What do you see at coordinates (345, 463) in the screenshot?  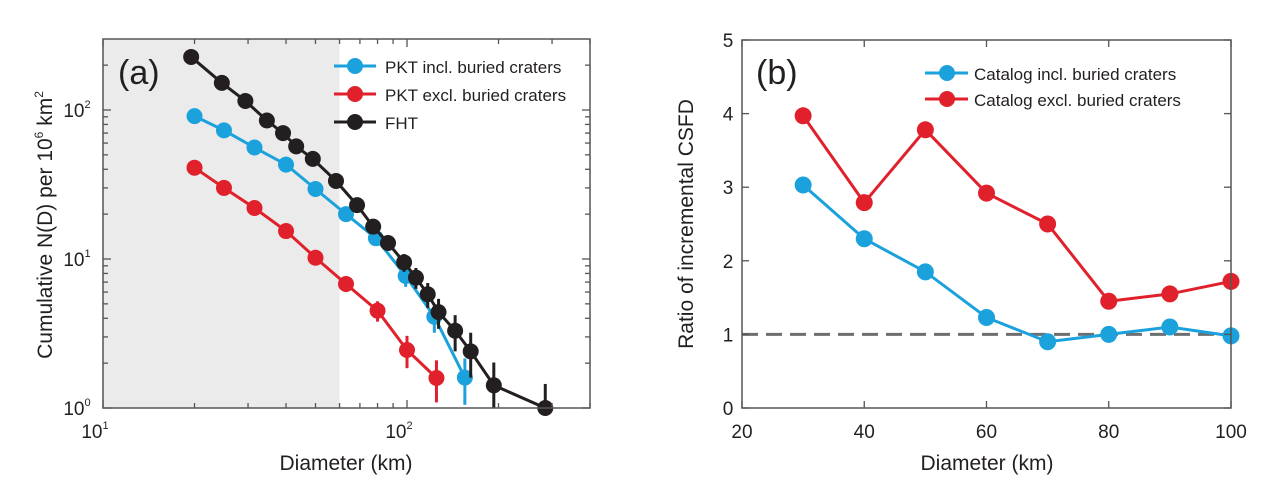 I see `x-axis-label-a: Diameter (km)` at bounding box center [345, 463].